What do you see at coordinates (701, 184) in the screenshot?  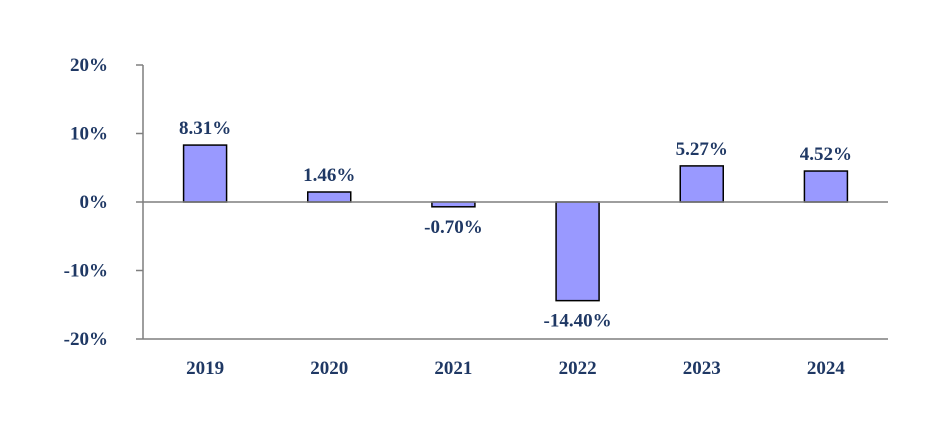 I see `bar-2023` at bounding box center [701, 184].